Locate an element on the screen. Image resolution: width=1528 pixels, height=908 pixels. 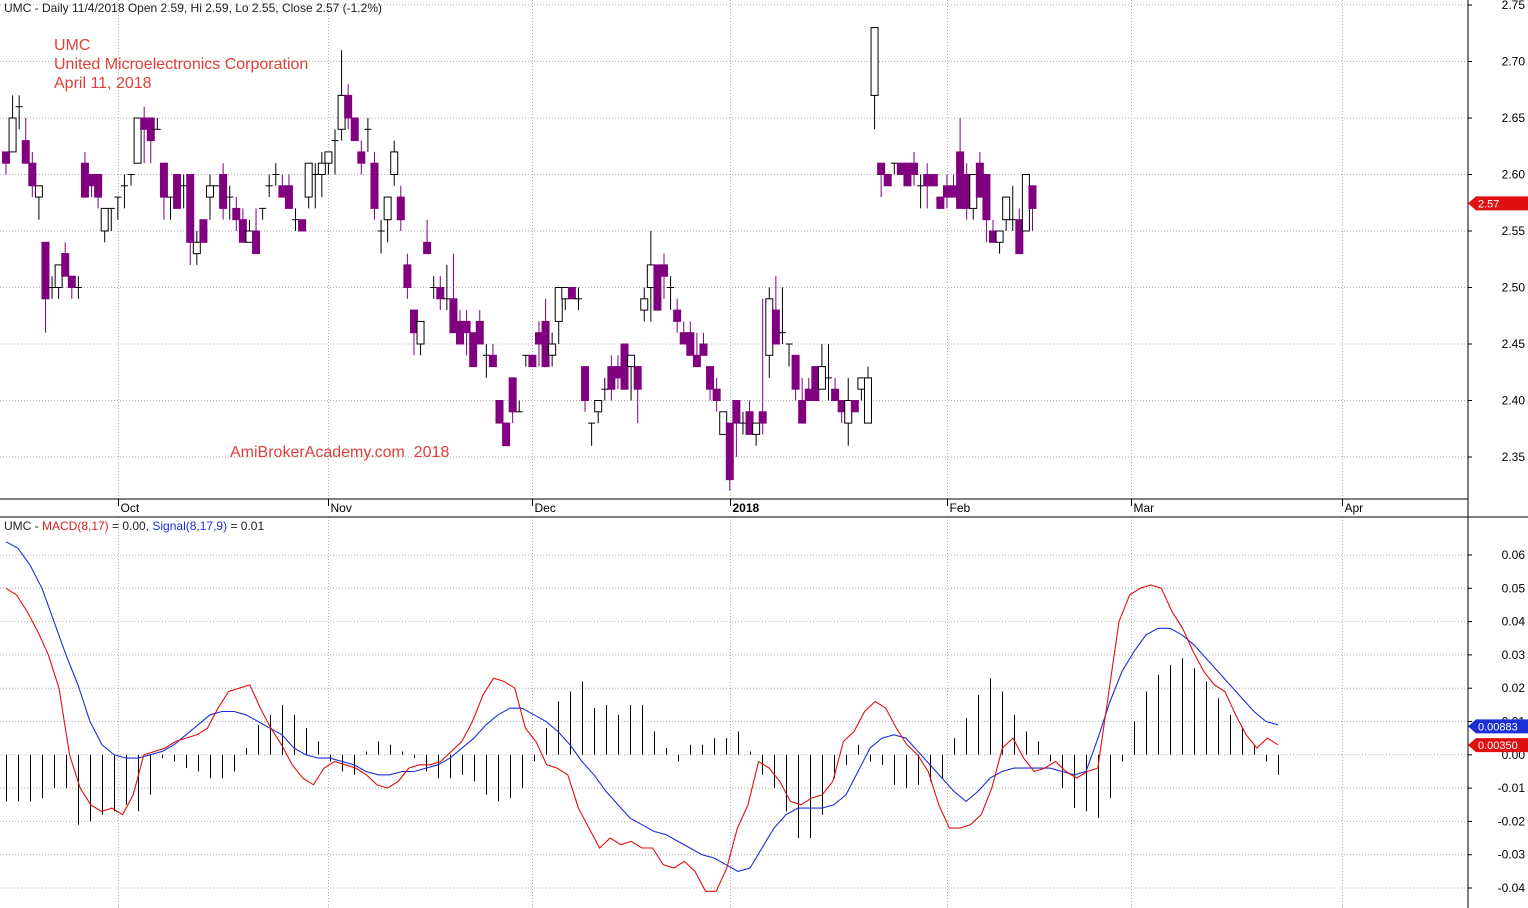
price-y-tick-label: 2.55 is located at coordinates (1514, 231).